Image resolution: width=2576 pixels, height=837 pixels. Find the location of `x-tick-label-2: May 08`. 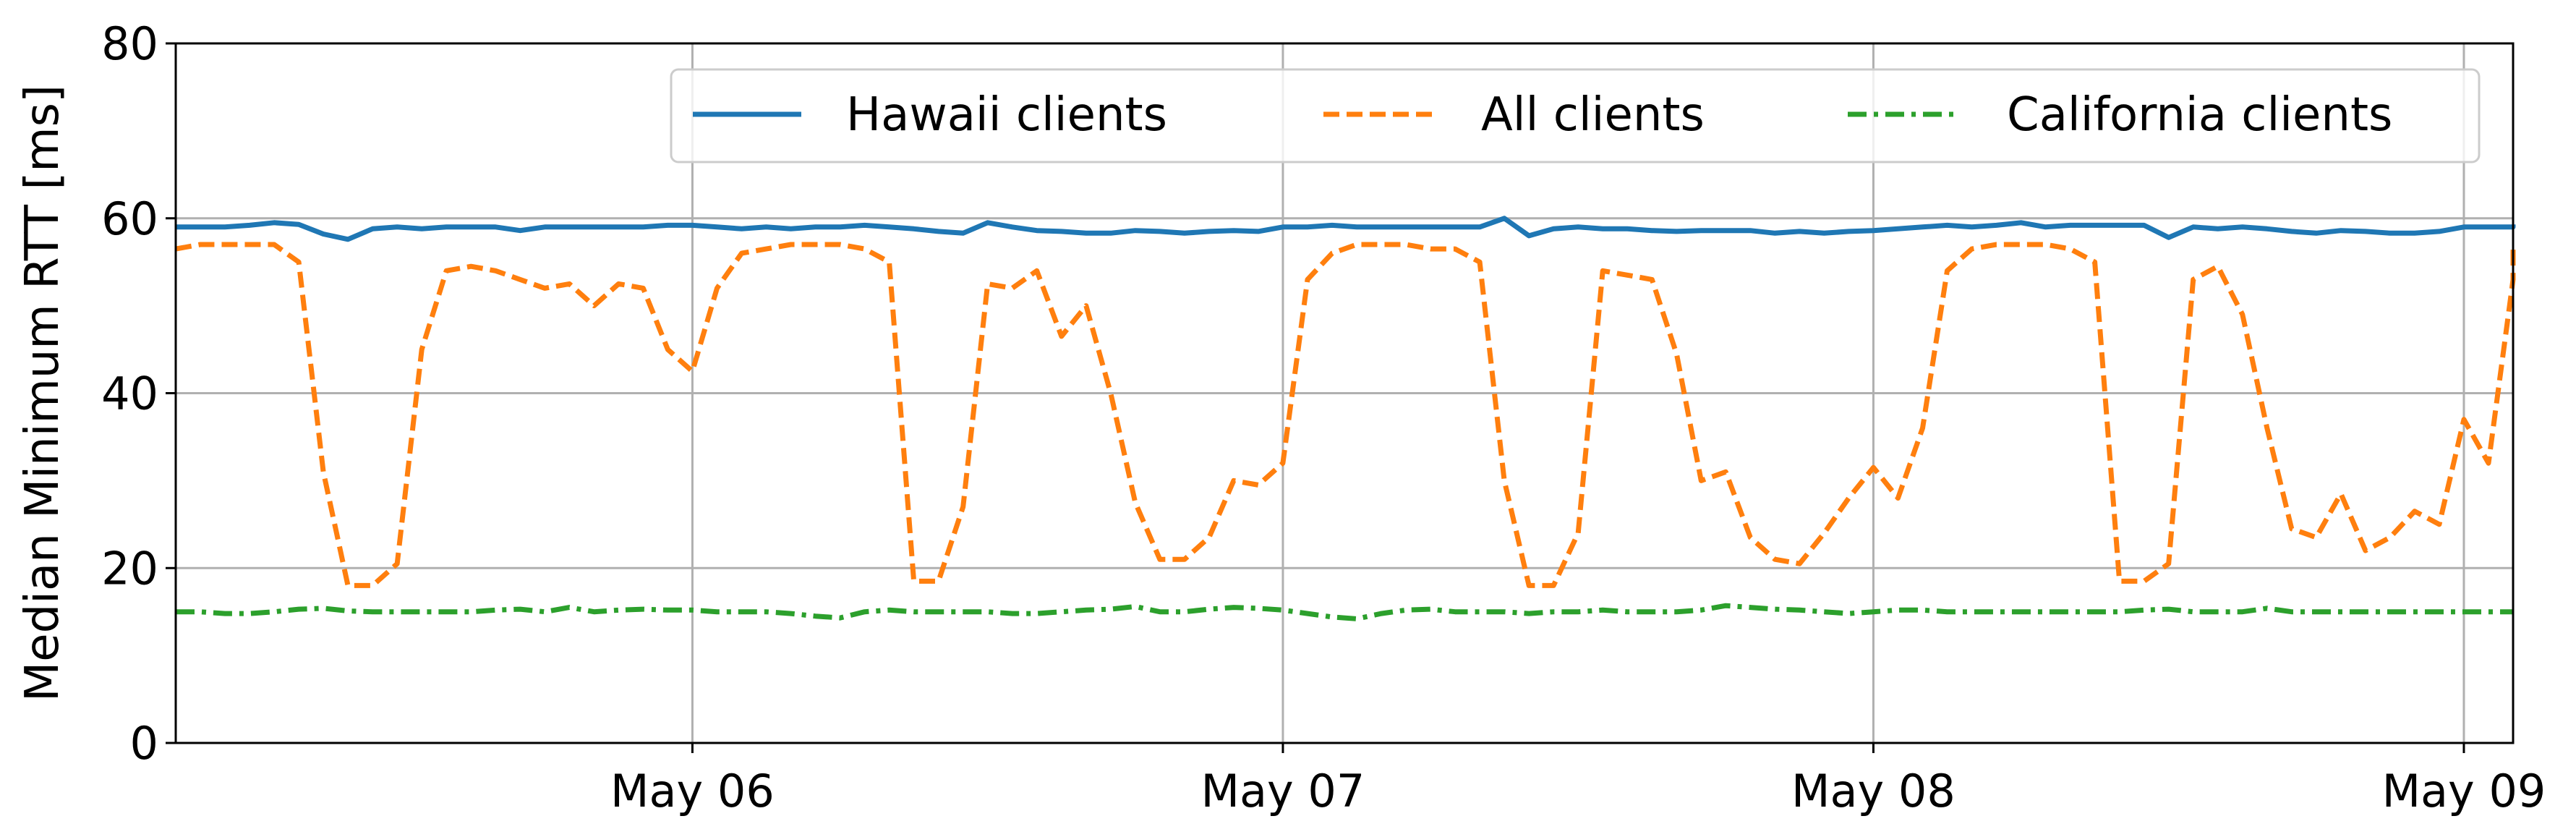

x-tick-label-2: May 08 is located at coordinates (1873, 791).